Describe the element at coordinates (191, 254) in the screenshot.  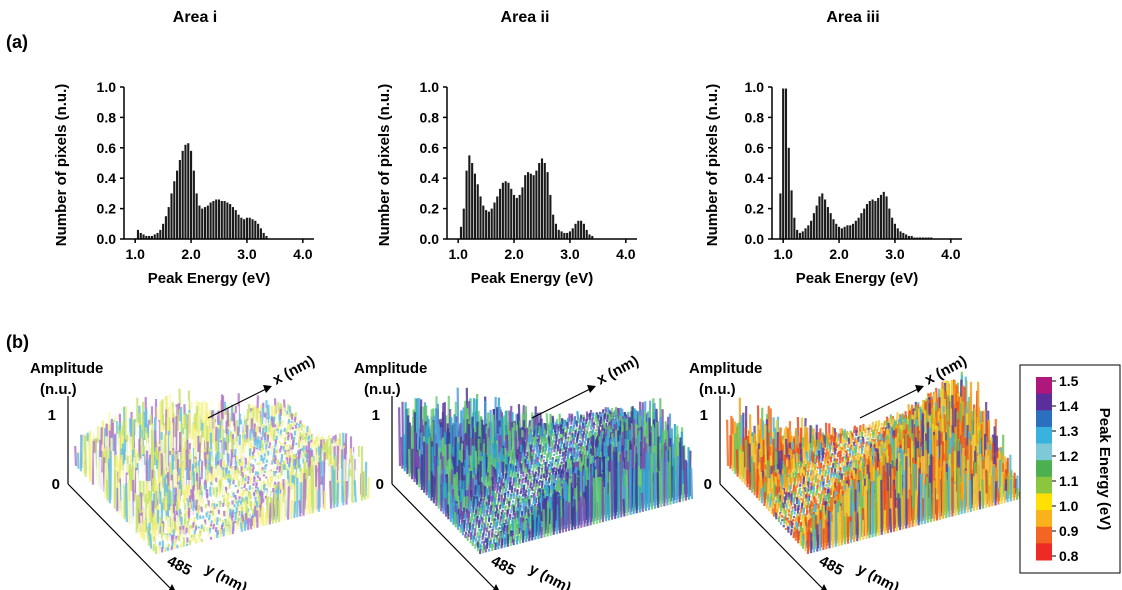
I see `x-tick-label: 2.0` at that location.